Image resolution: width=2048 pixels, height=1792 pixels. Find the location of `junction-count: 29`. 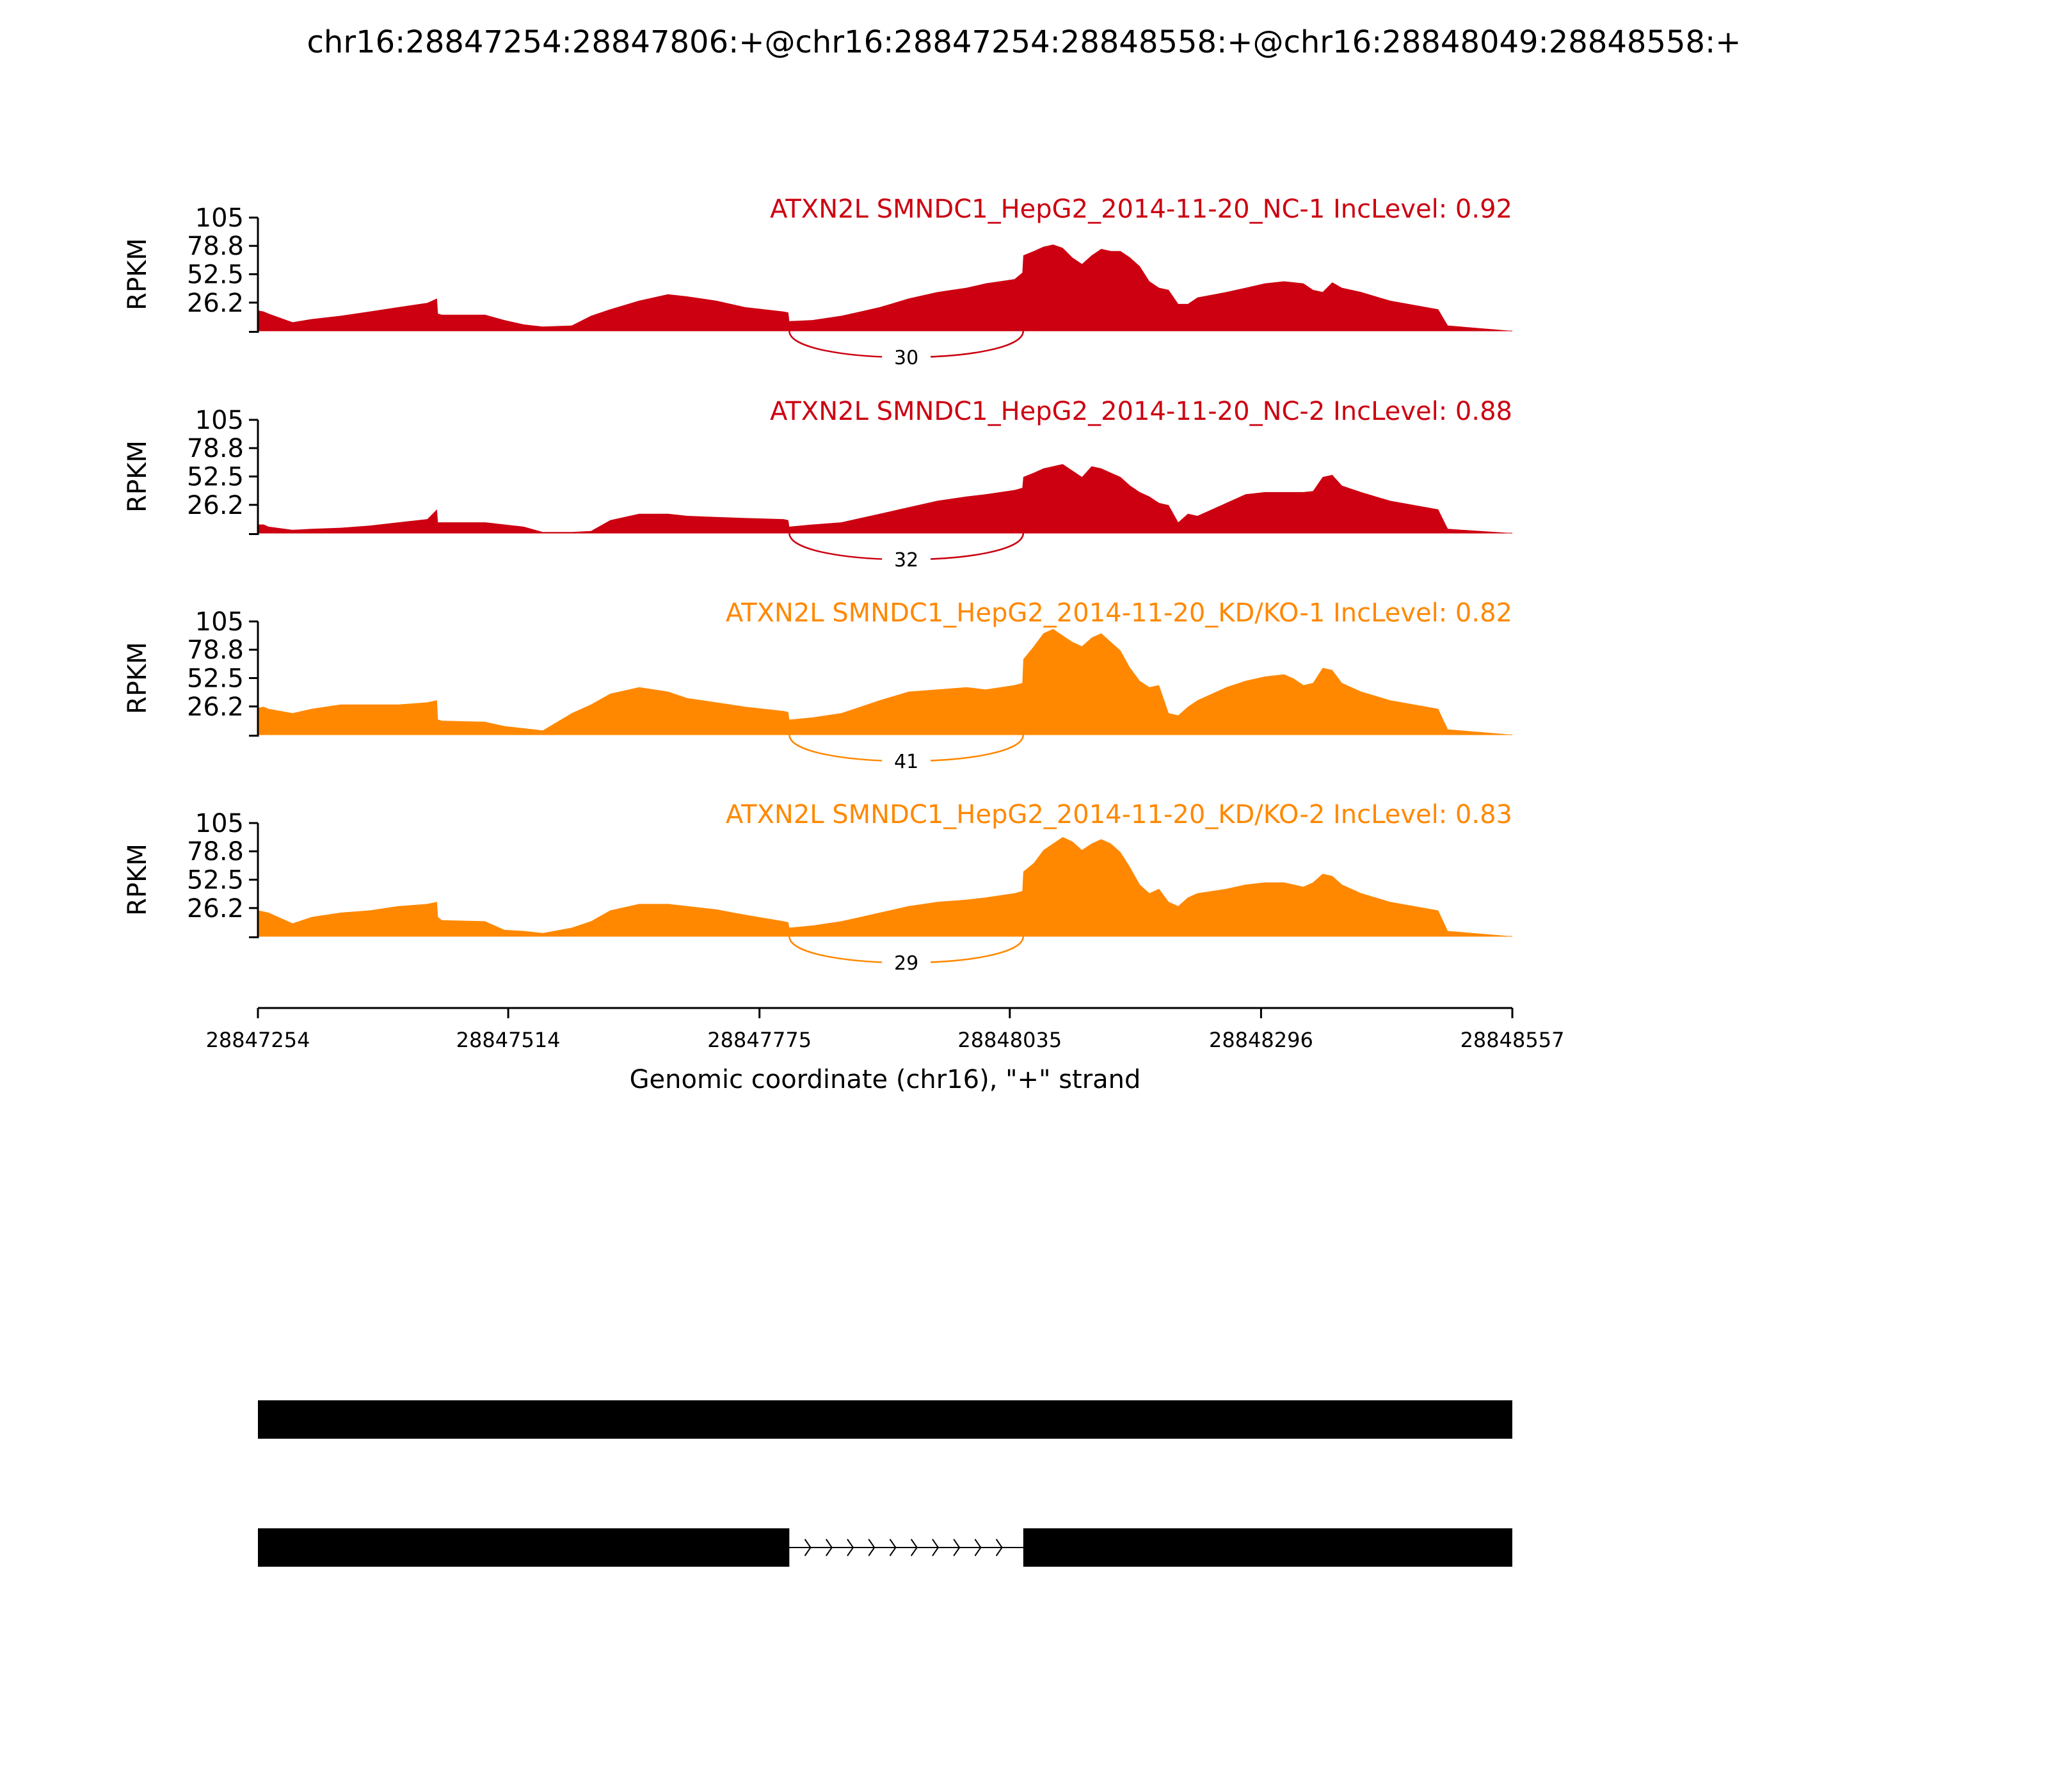

junction-count: 29 is located at coordinates (906, 963).